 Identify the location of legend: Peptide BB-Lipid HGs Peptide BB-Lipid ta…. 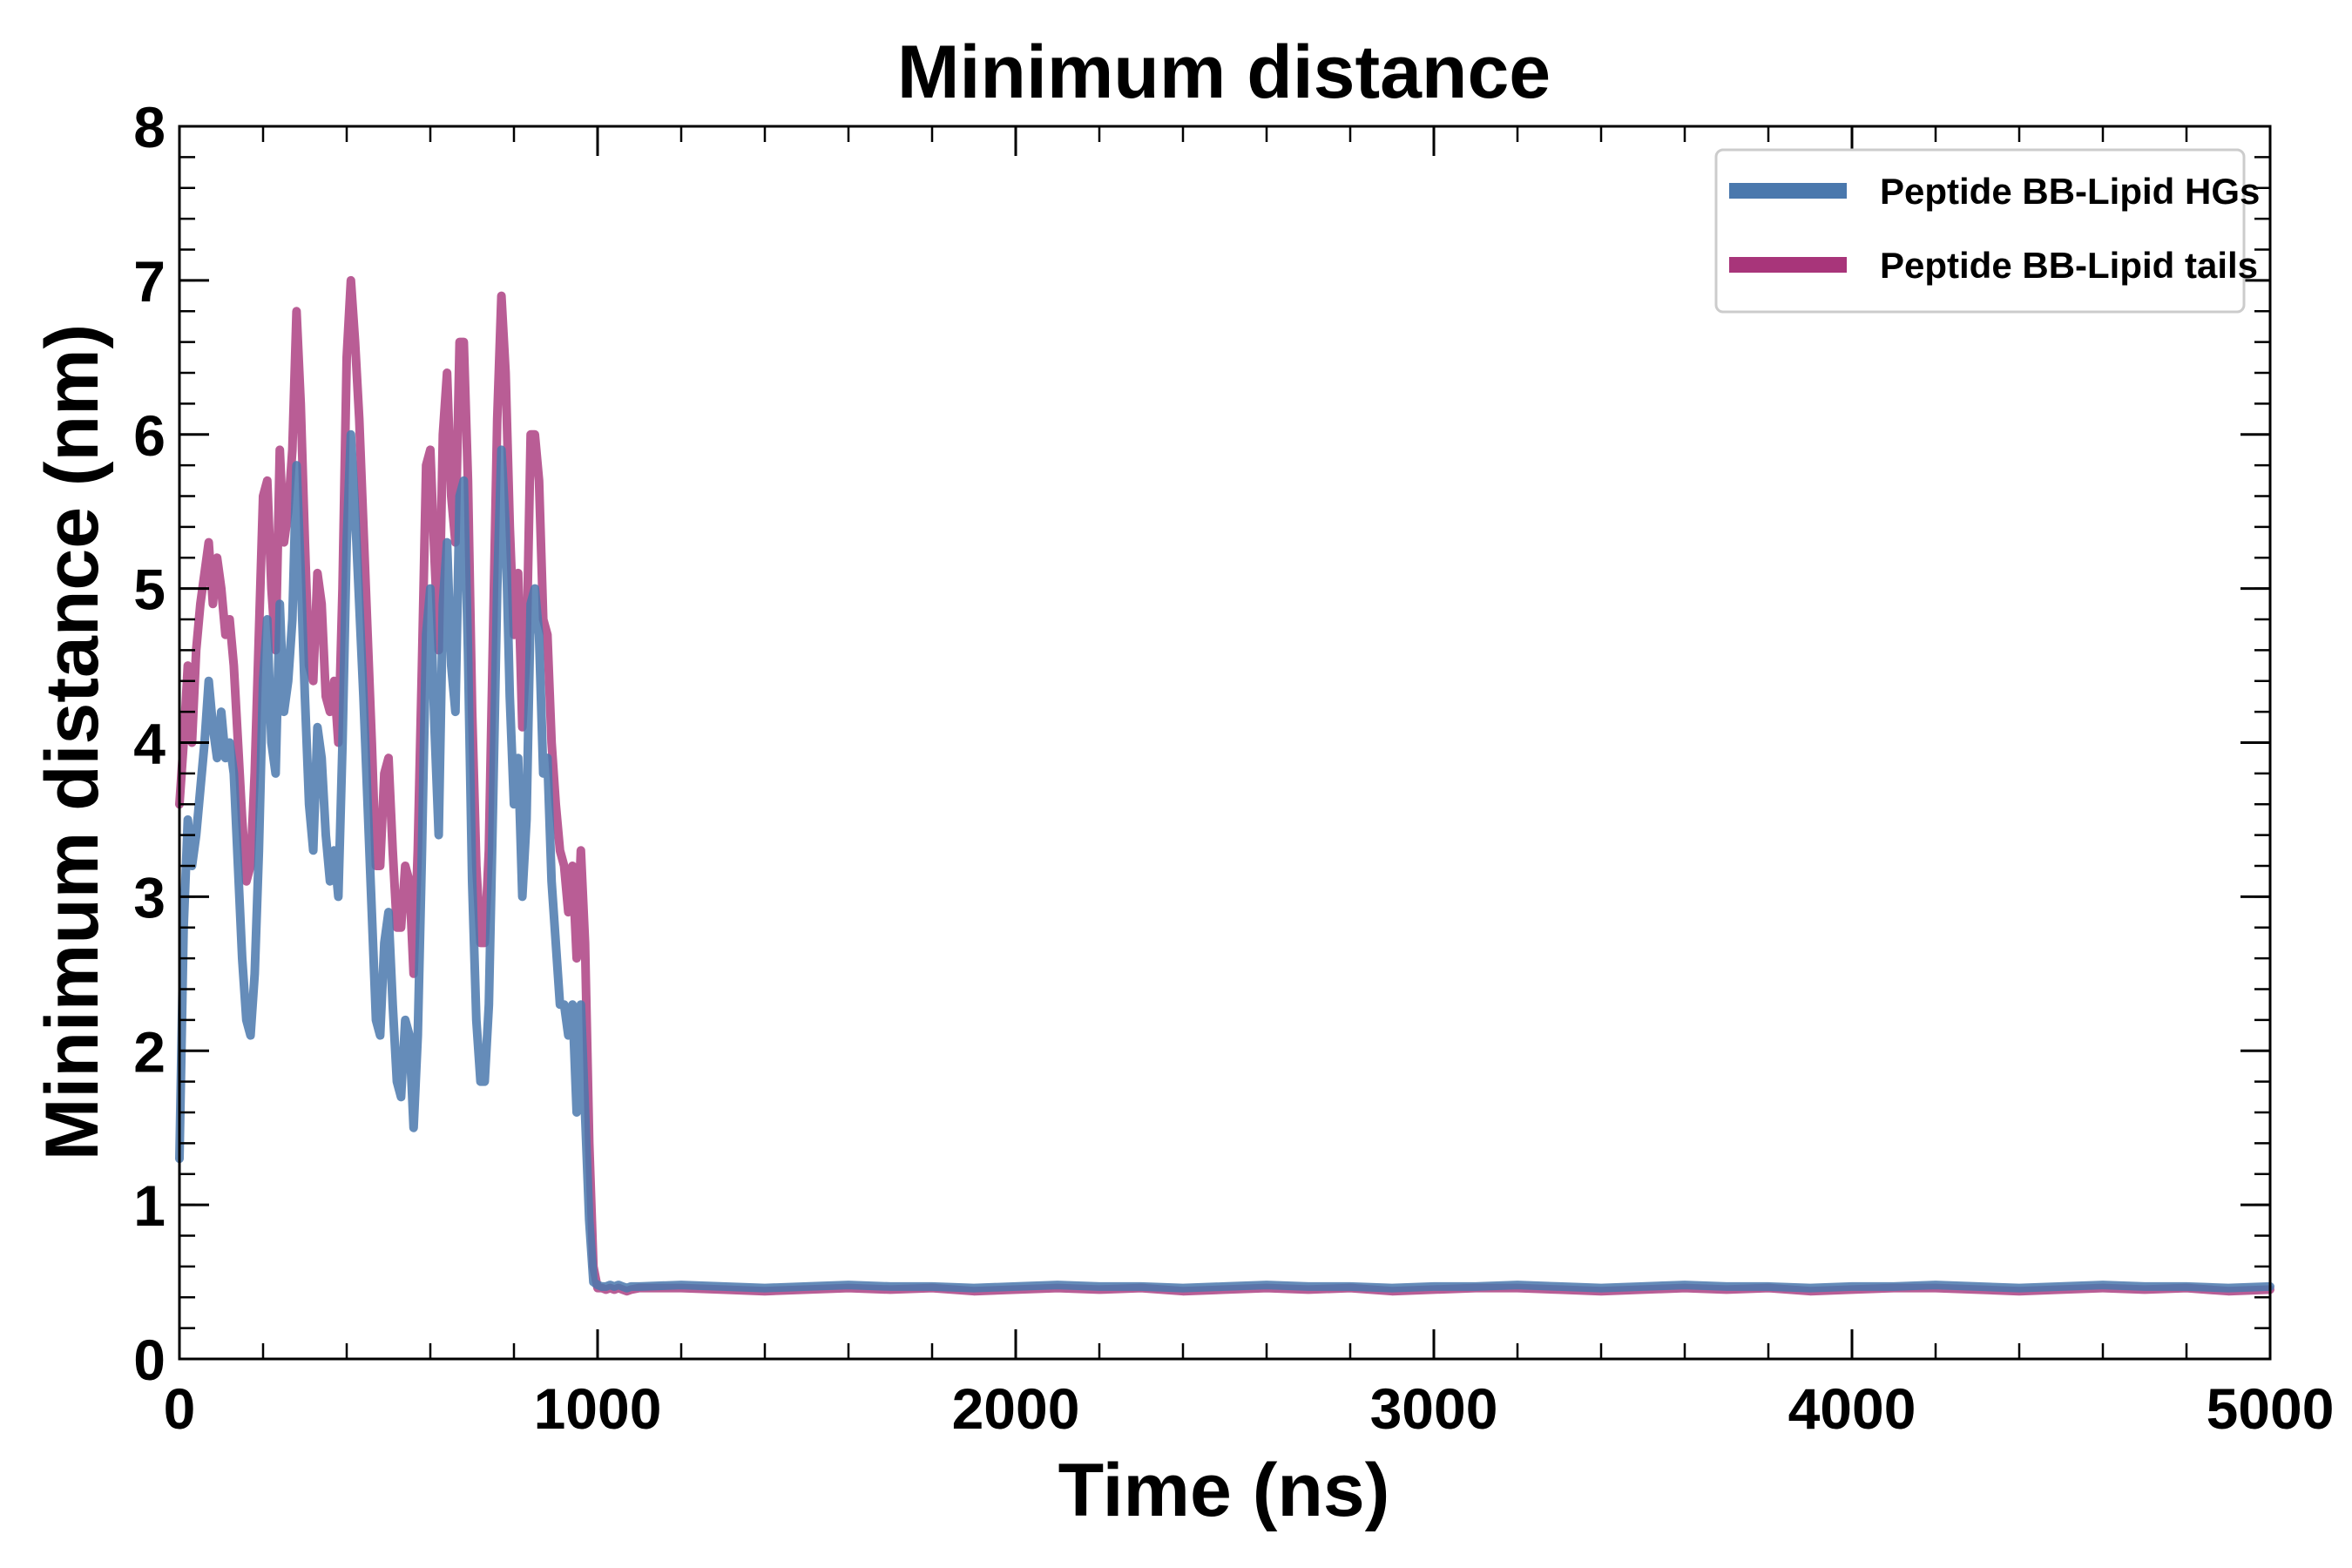
(1987, 231).